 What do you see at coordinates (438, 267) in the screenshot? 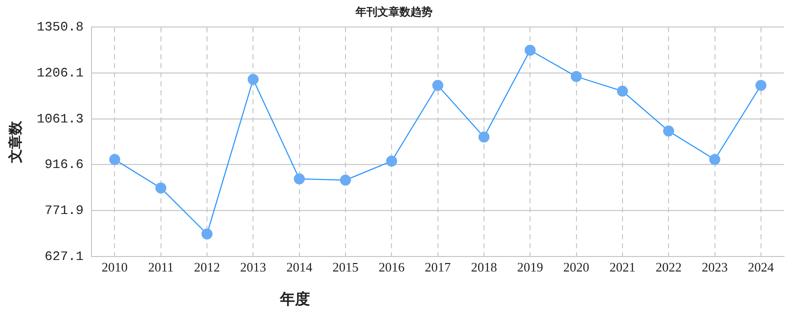
I see `x-tick-label: 2017` at bounding box center [438, 267].